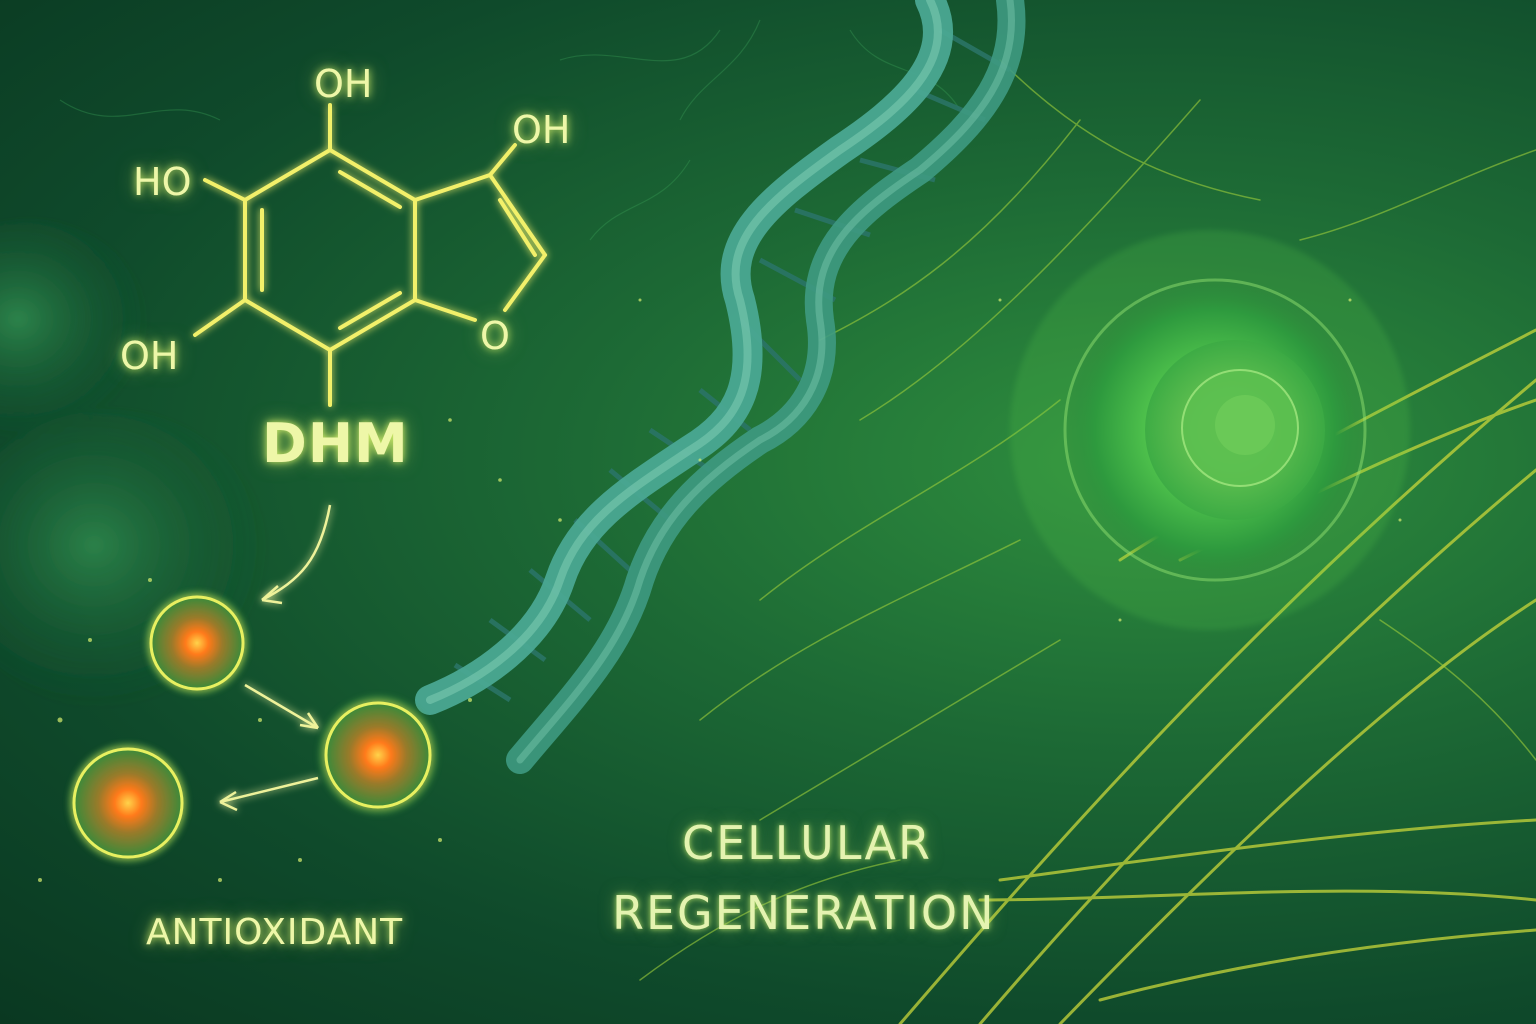 The image size is (1536, 1024). What do you see at coordinates (197, 643) in the screenshot?
I see `free-radical-cell-top` at bounding box center [197, 643].